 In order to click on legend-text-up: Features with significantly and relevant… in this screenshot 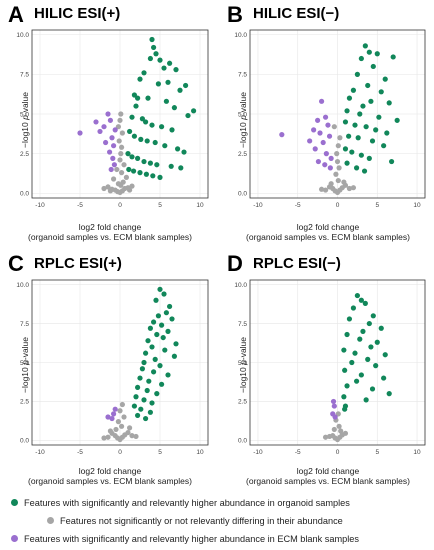, I will do `click(187, 503)`.